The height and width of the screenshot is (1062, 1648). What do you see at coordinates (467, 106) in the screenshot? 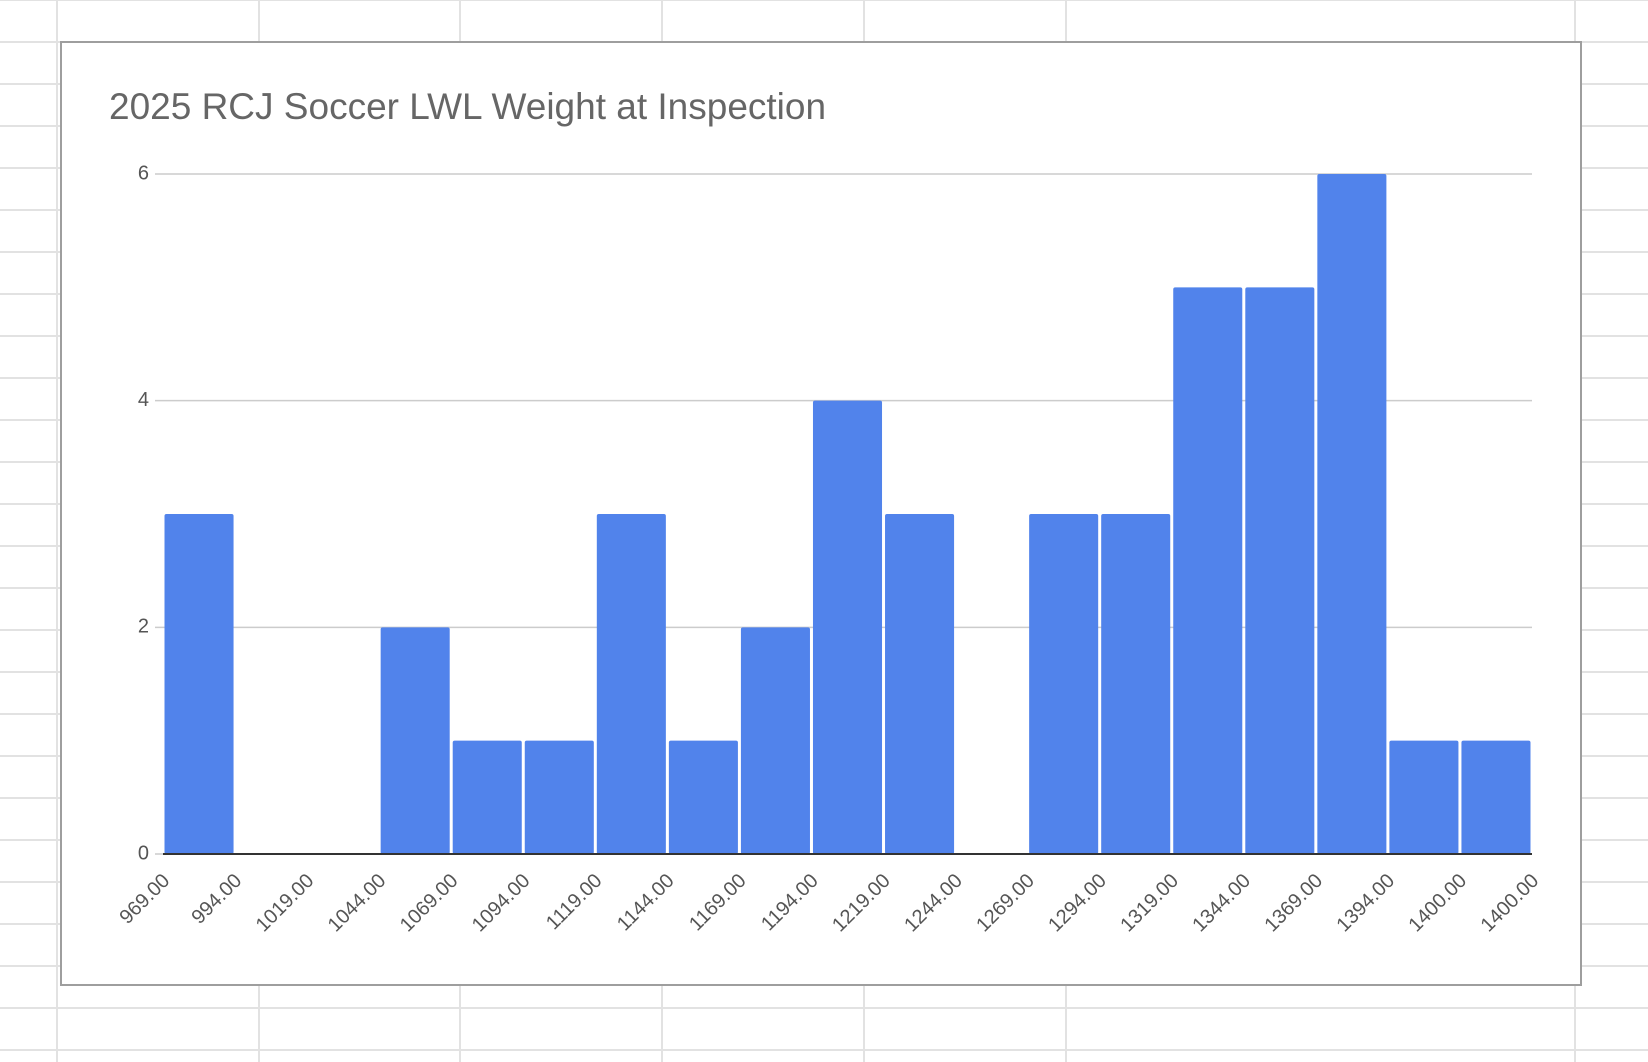
I see `chart-title: 2025 RCJ Soccer LWL Weight at Inspection` at bounding box center [467, 106].